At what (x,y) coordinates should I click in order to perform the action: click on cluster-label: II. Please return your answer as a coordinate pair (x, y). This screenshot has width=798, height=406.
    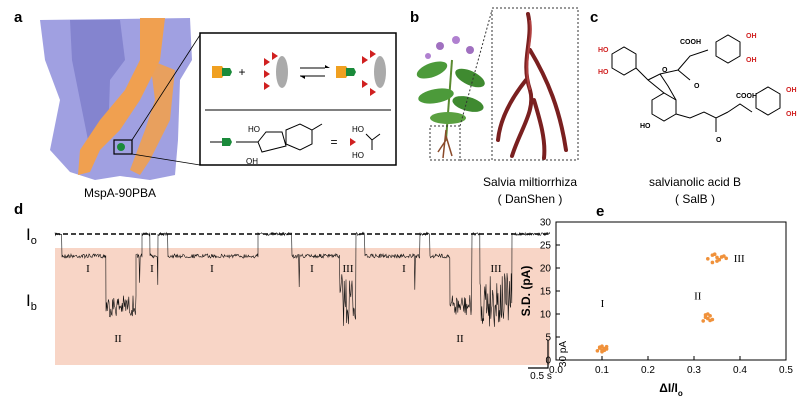
    Looking at the image, I should click on (698, 297).